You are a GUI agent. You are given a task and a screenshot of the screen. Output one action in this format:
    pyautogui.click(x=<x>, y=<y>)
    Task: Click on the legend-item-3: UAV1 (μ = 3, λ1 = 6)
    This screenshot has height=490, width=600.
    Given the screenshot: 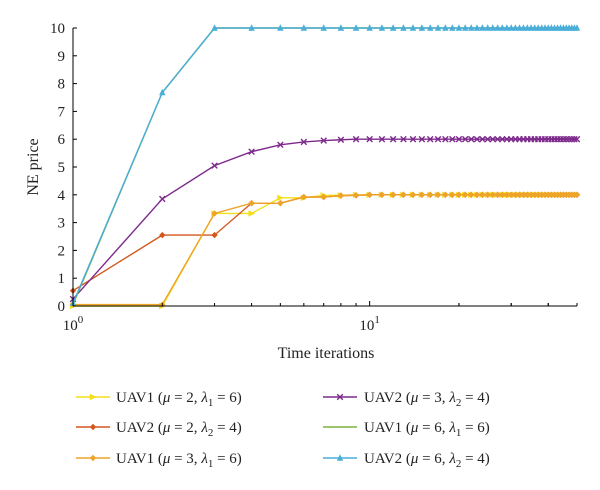 What is the action you would take?
    pyautogui.click(x=159, y=460)
    